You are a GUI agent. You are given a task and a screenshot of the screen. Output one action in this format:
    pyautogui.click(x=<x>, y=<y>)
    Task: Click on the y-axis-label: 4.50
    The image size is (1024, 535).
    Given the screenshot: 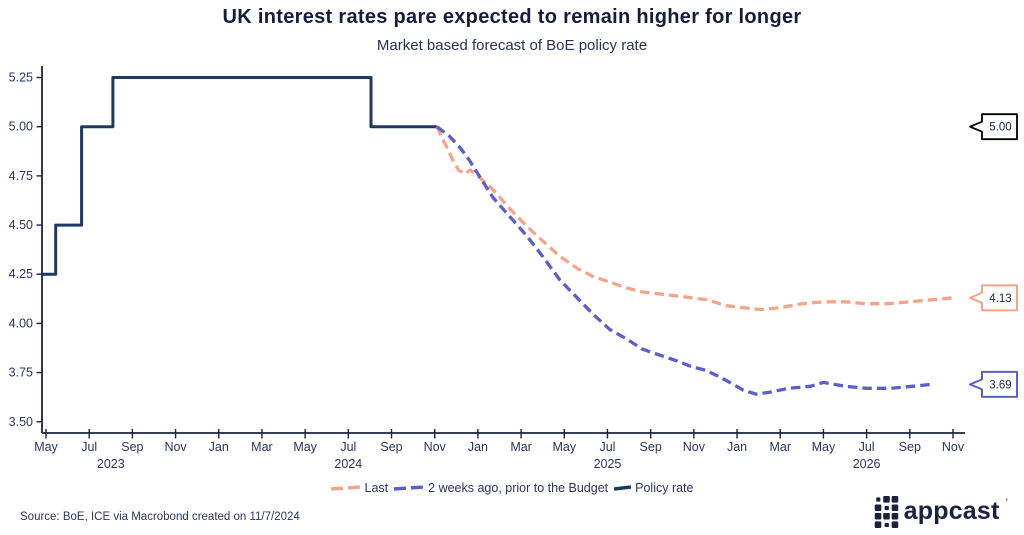 What is the action you would take?
    pyautogui.click(x=21, y=225)
    